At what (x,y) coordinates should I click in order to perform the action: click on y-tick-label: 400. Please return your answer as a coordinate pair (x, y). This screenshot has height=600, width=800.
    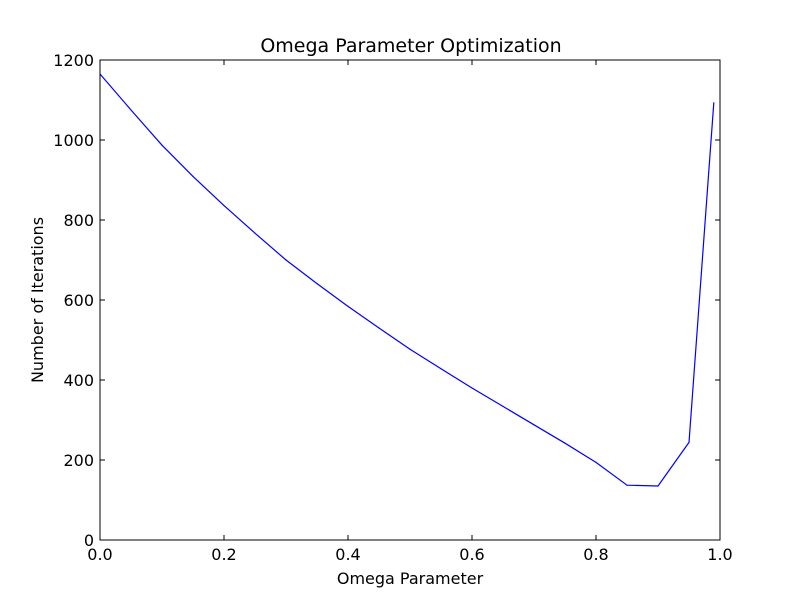
    Looking at the image, I should click on (78, 380).